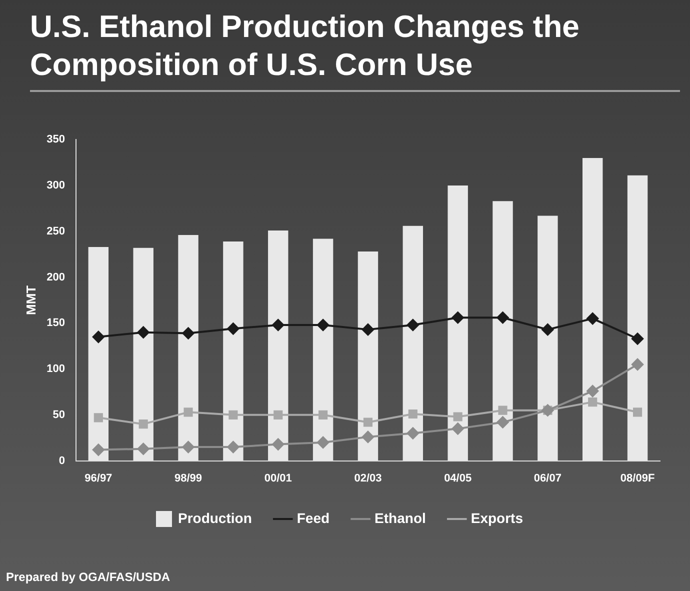 The height and width of the screenshot is (591, 690). What do you see at coordinates (278, 478) in the screenshot?
I see `x-tick-label: 00/01` at bounding box center [278, 478].